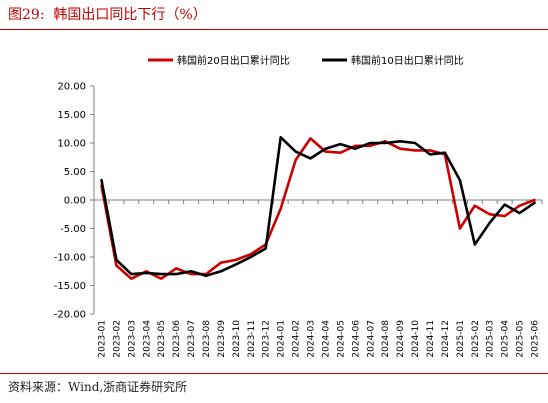 This screenshot has height=403, width=548. What do you see at coordinates (162, 339) in the screenshot?
I see `x-tick-label: 2023-05` at bounding box center [162, 339].